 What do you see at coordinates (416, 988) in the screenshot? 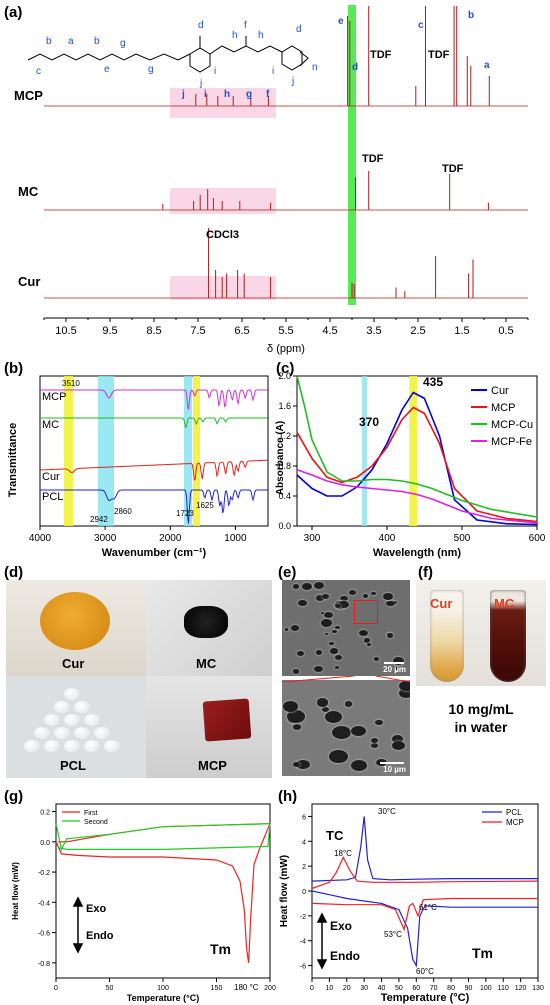
I see `h-xtick-label-6: 60` at bounding box center [416, 988].